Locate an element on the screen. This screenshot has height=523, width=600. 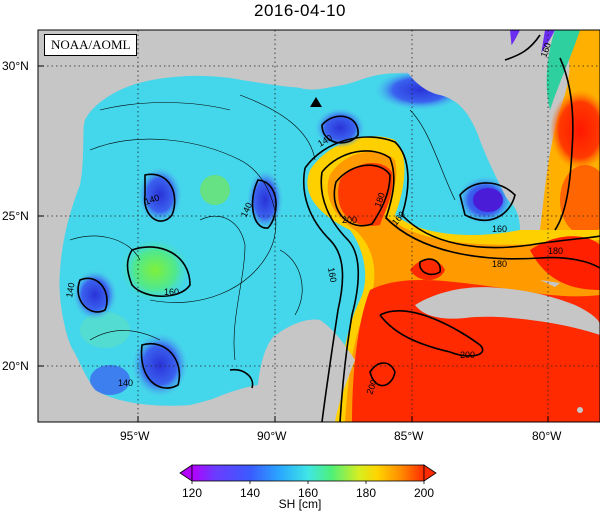
lon-label: 80°W is located at coordinates (547, 436).